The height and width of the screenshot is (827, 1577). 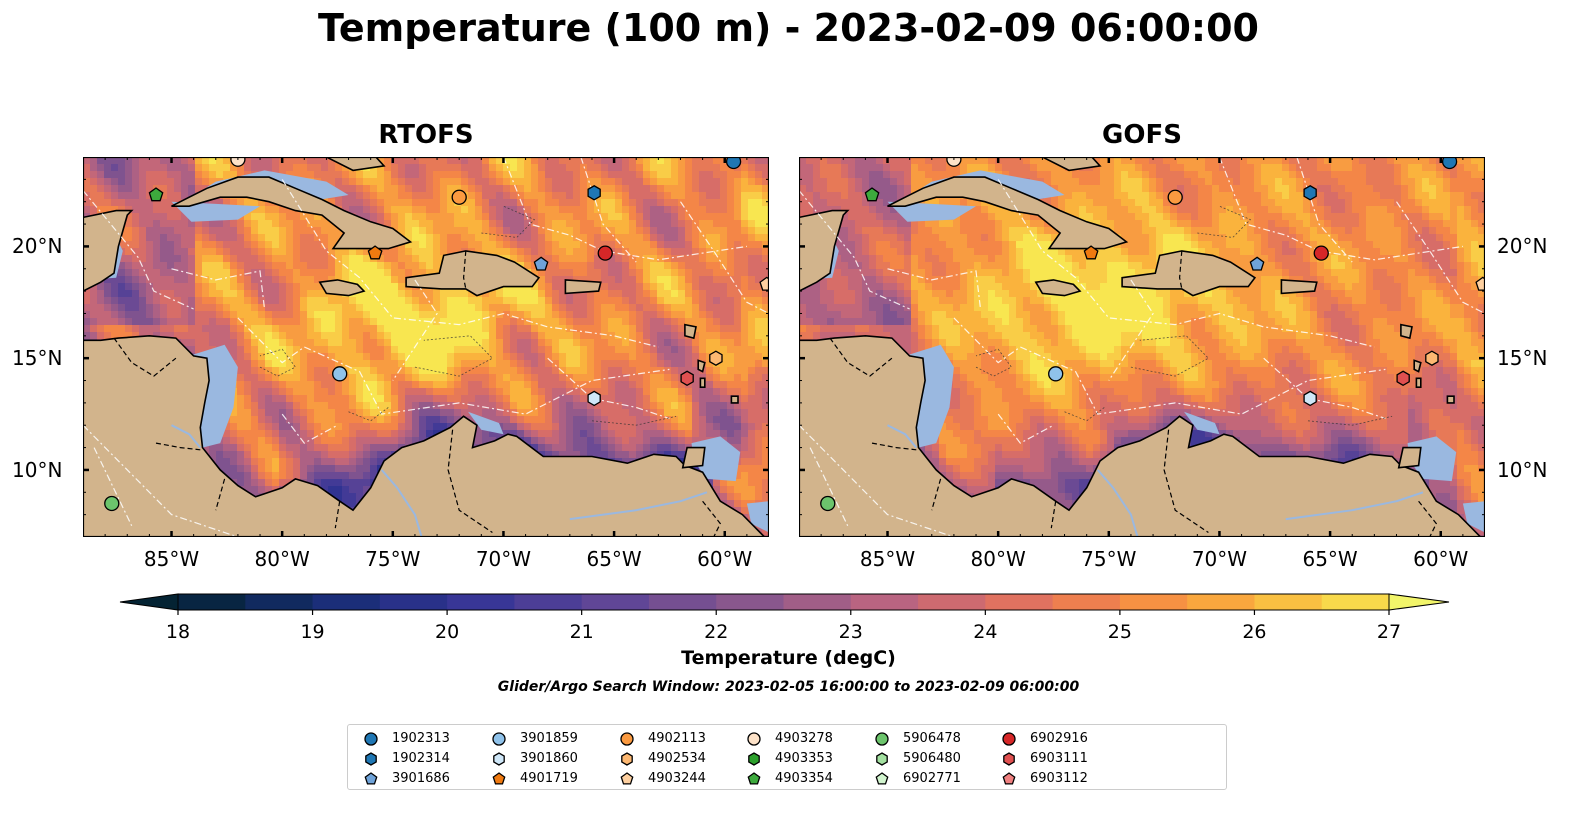 What do you see at coordinates (1254, 632) in the screenshot?
I see `colorbar-tick-label: 26` at bounding box center [1254, 632].